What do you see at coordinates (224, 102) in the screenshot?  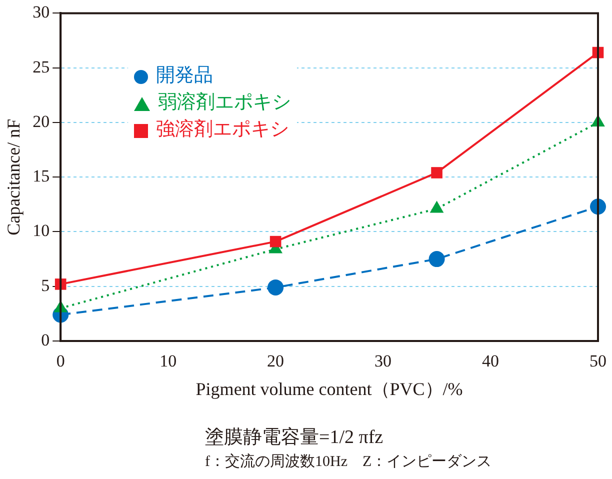 I see `legend-label: 弱溶剤エポキシ` at bounding box center [224, 102].